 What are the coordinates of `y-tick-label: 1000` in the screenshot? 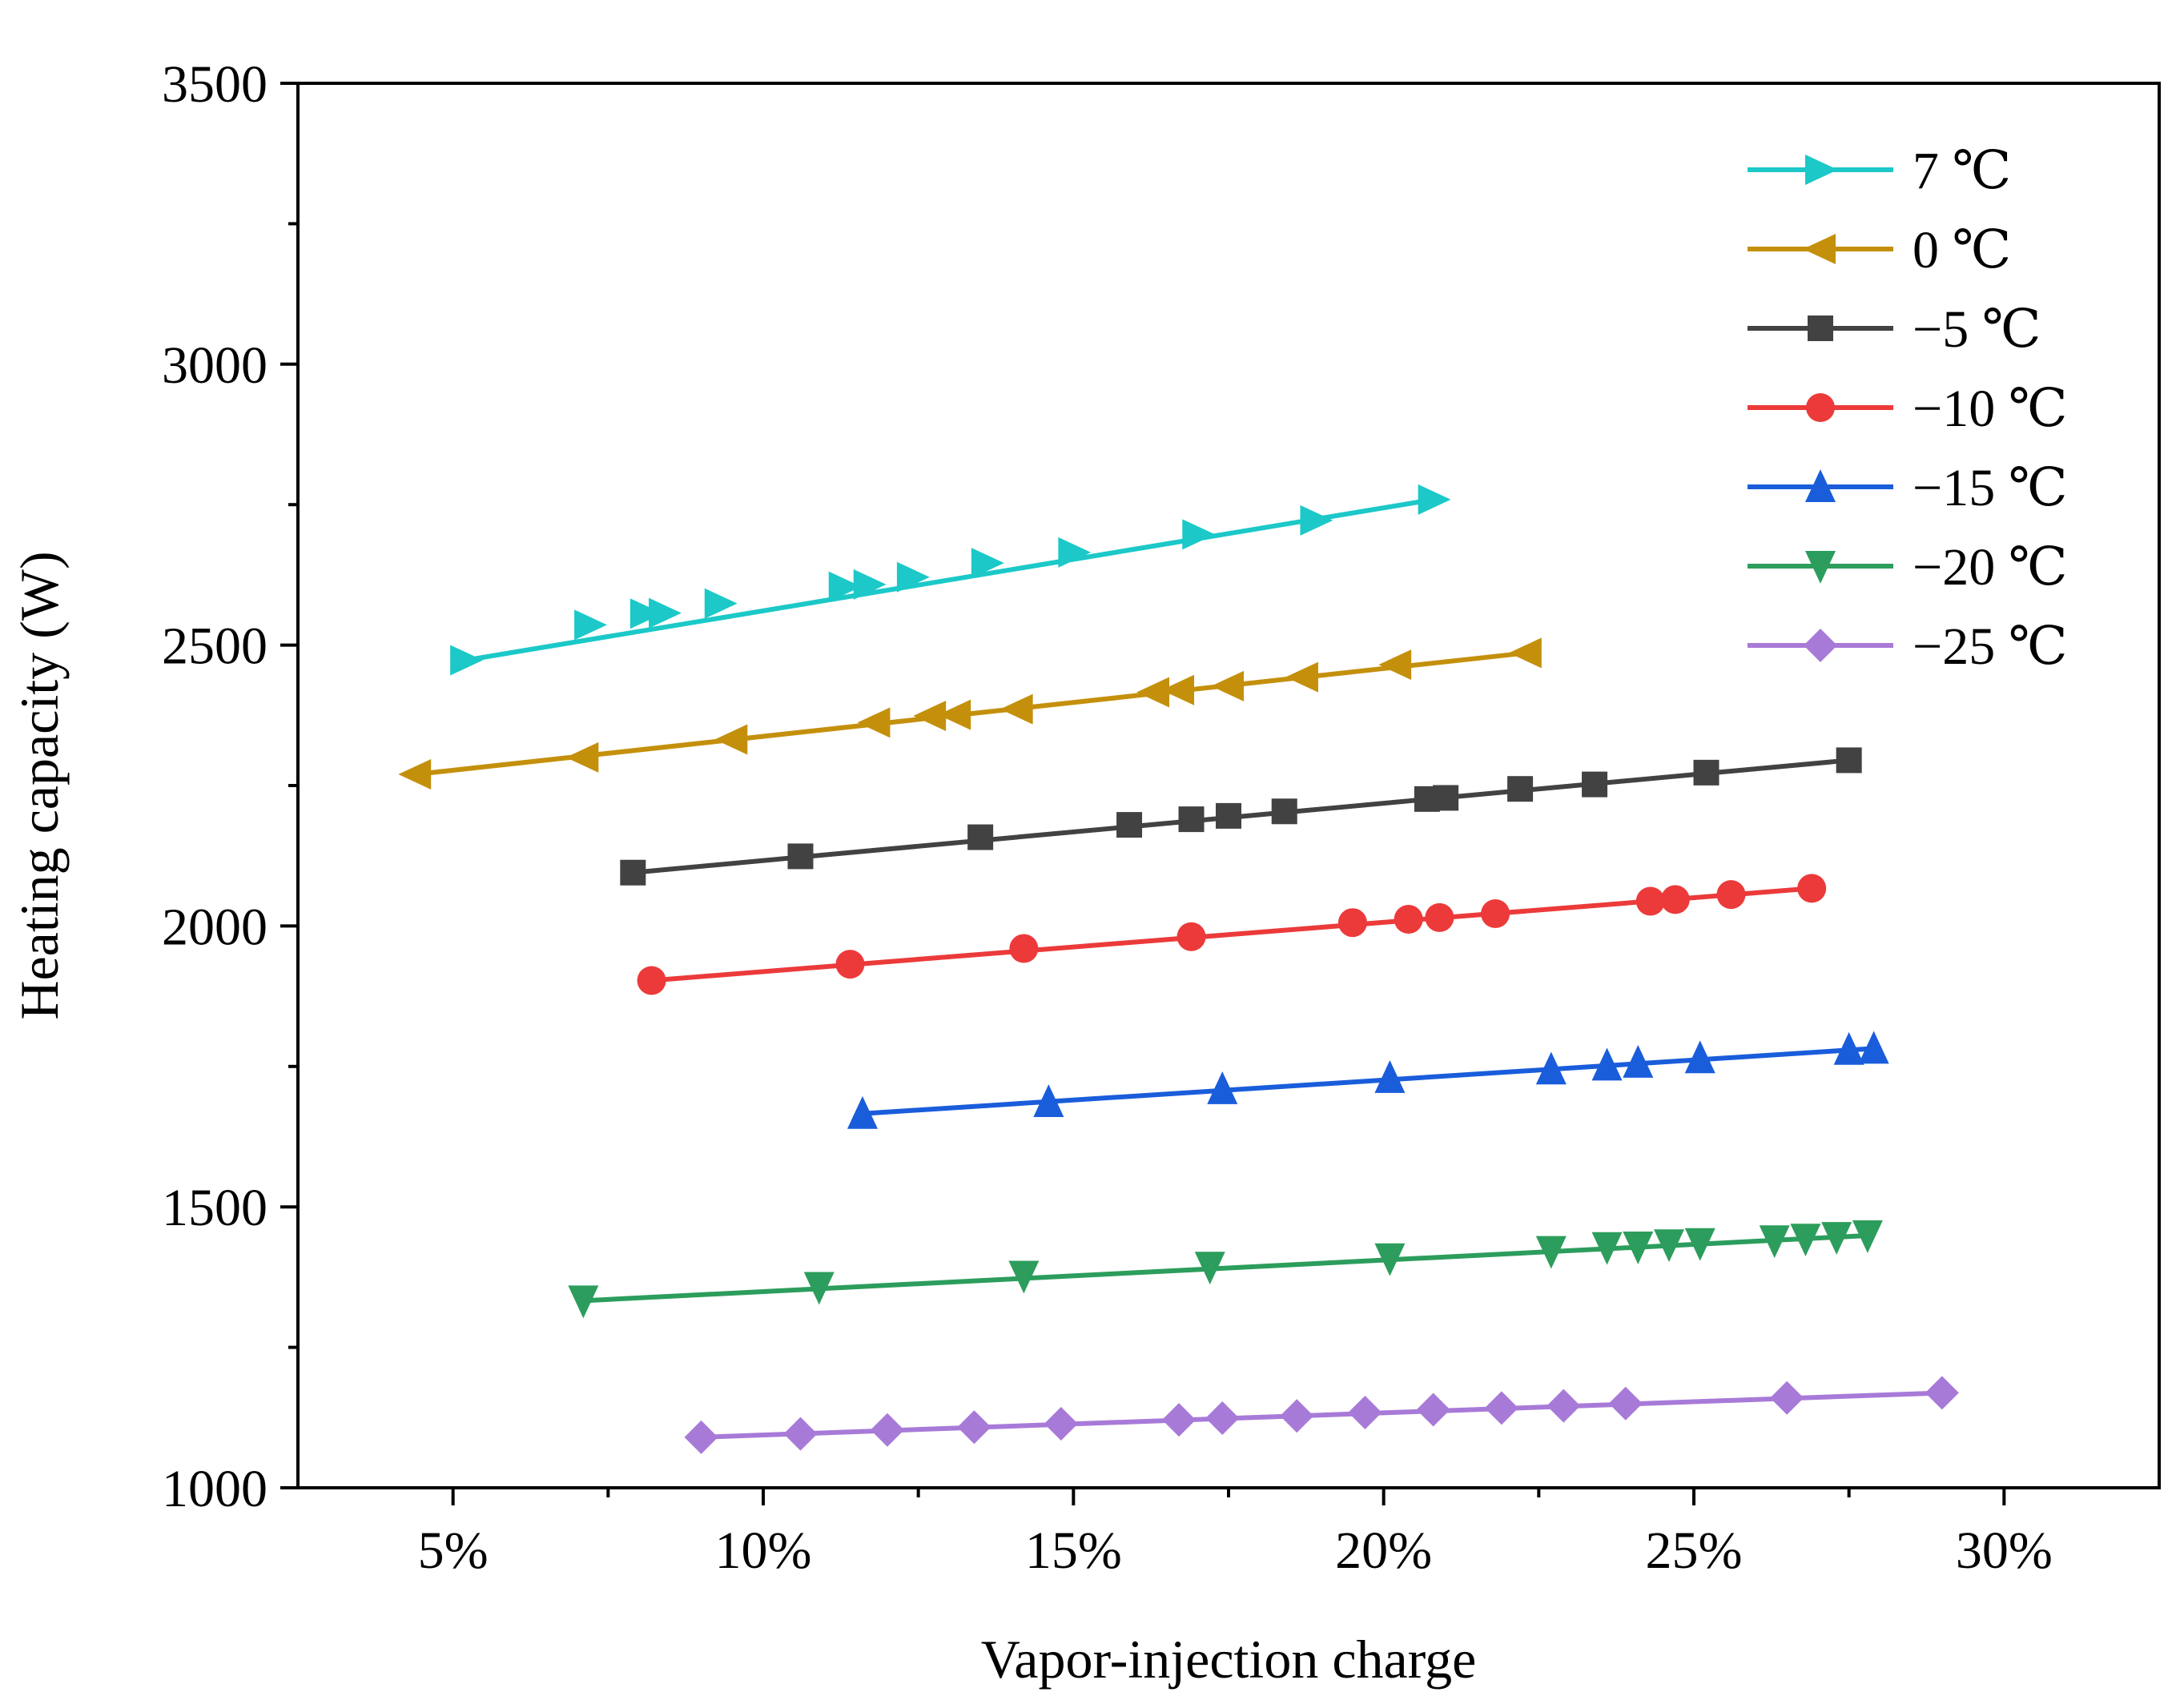 It's located at (214, 1489).